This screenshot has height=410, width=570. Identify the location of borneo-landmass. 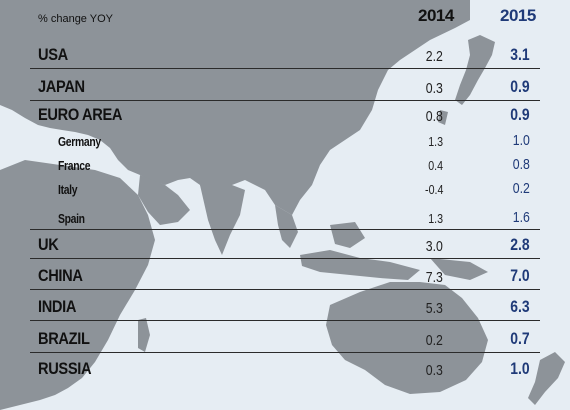
(347, 235).